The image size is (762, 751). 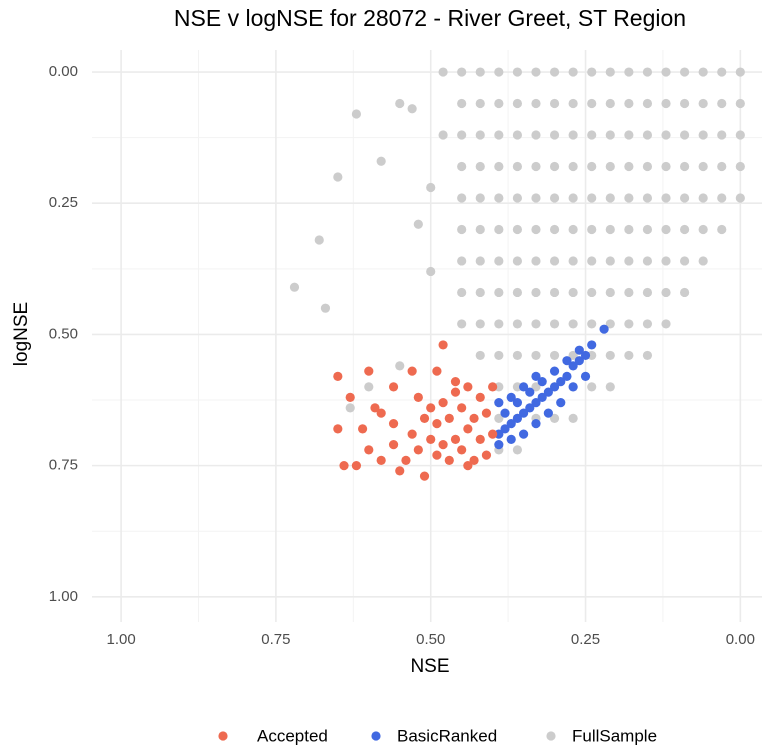 I want to click on y-tick-label: 0.50, so click(x=63, y=333).